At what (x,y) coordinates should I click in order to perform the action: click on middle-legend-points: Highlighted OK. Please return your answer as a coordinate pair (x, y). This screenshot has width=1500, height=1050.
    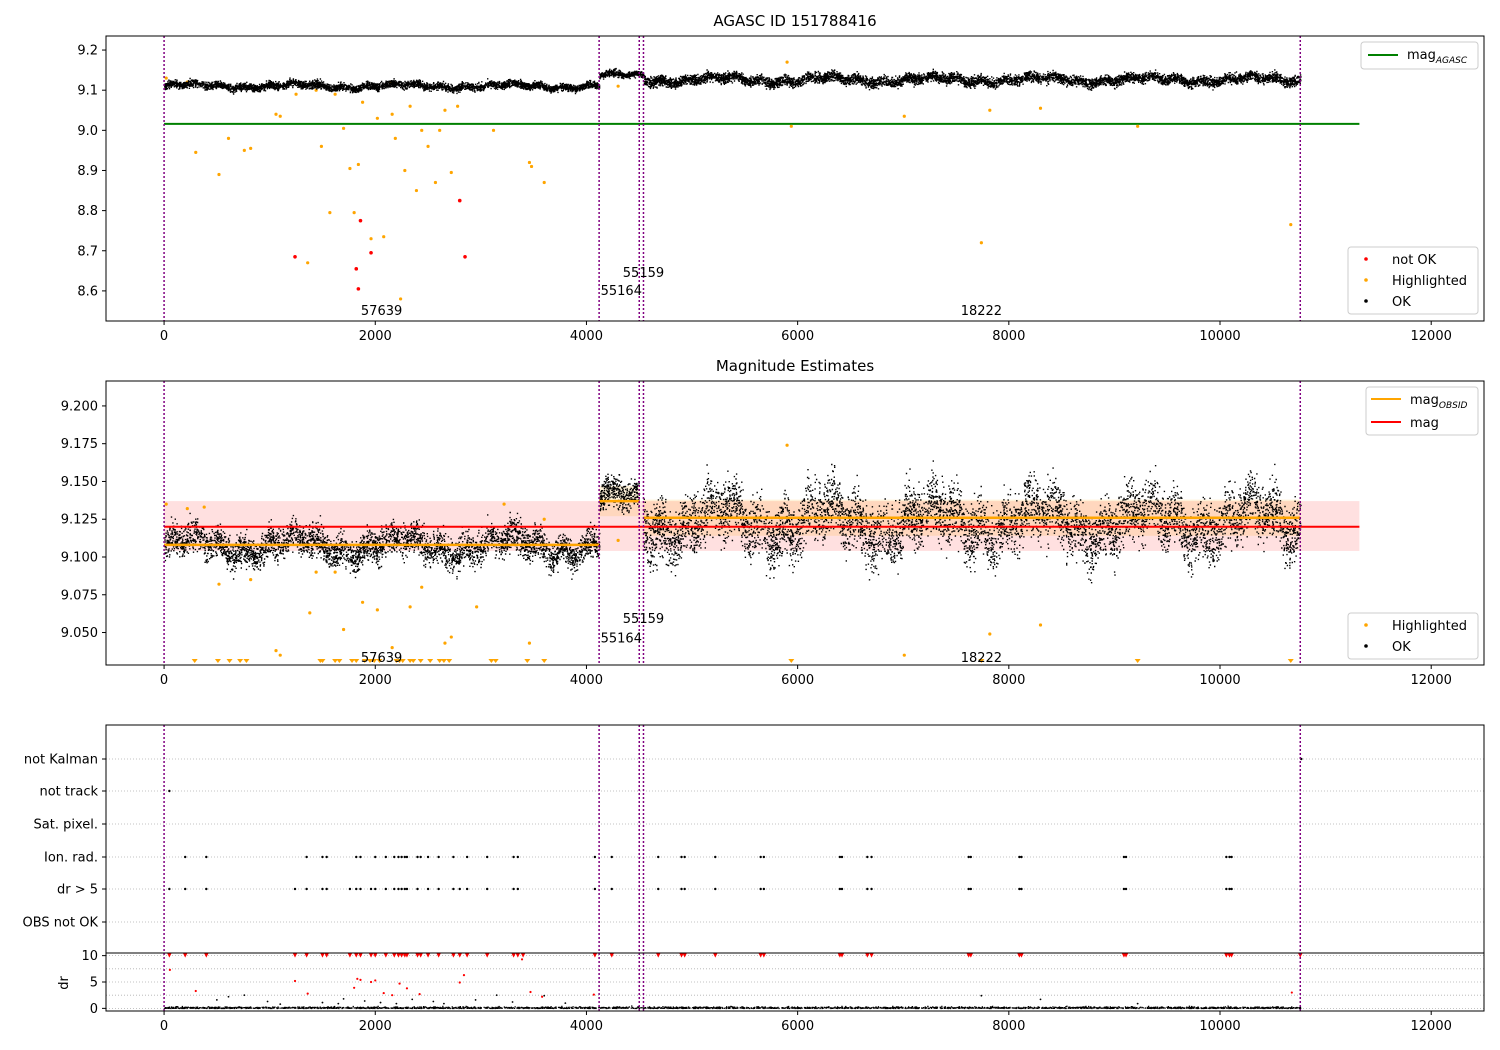
    Looking at the image, I should click on (1413, 636).